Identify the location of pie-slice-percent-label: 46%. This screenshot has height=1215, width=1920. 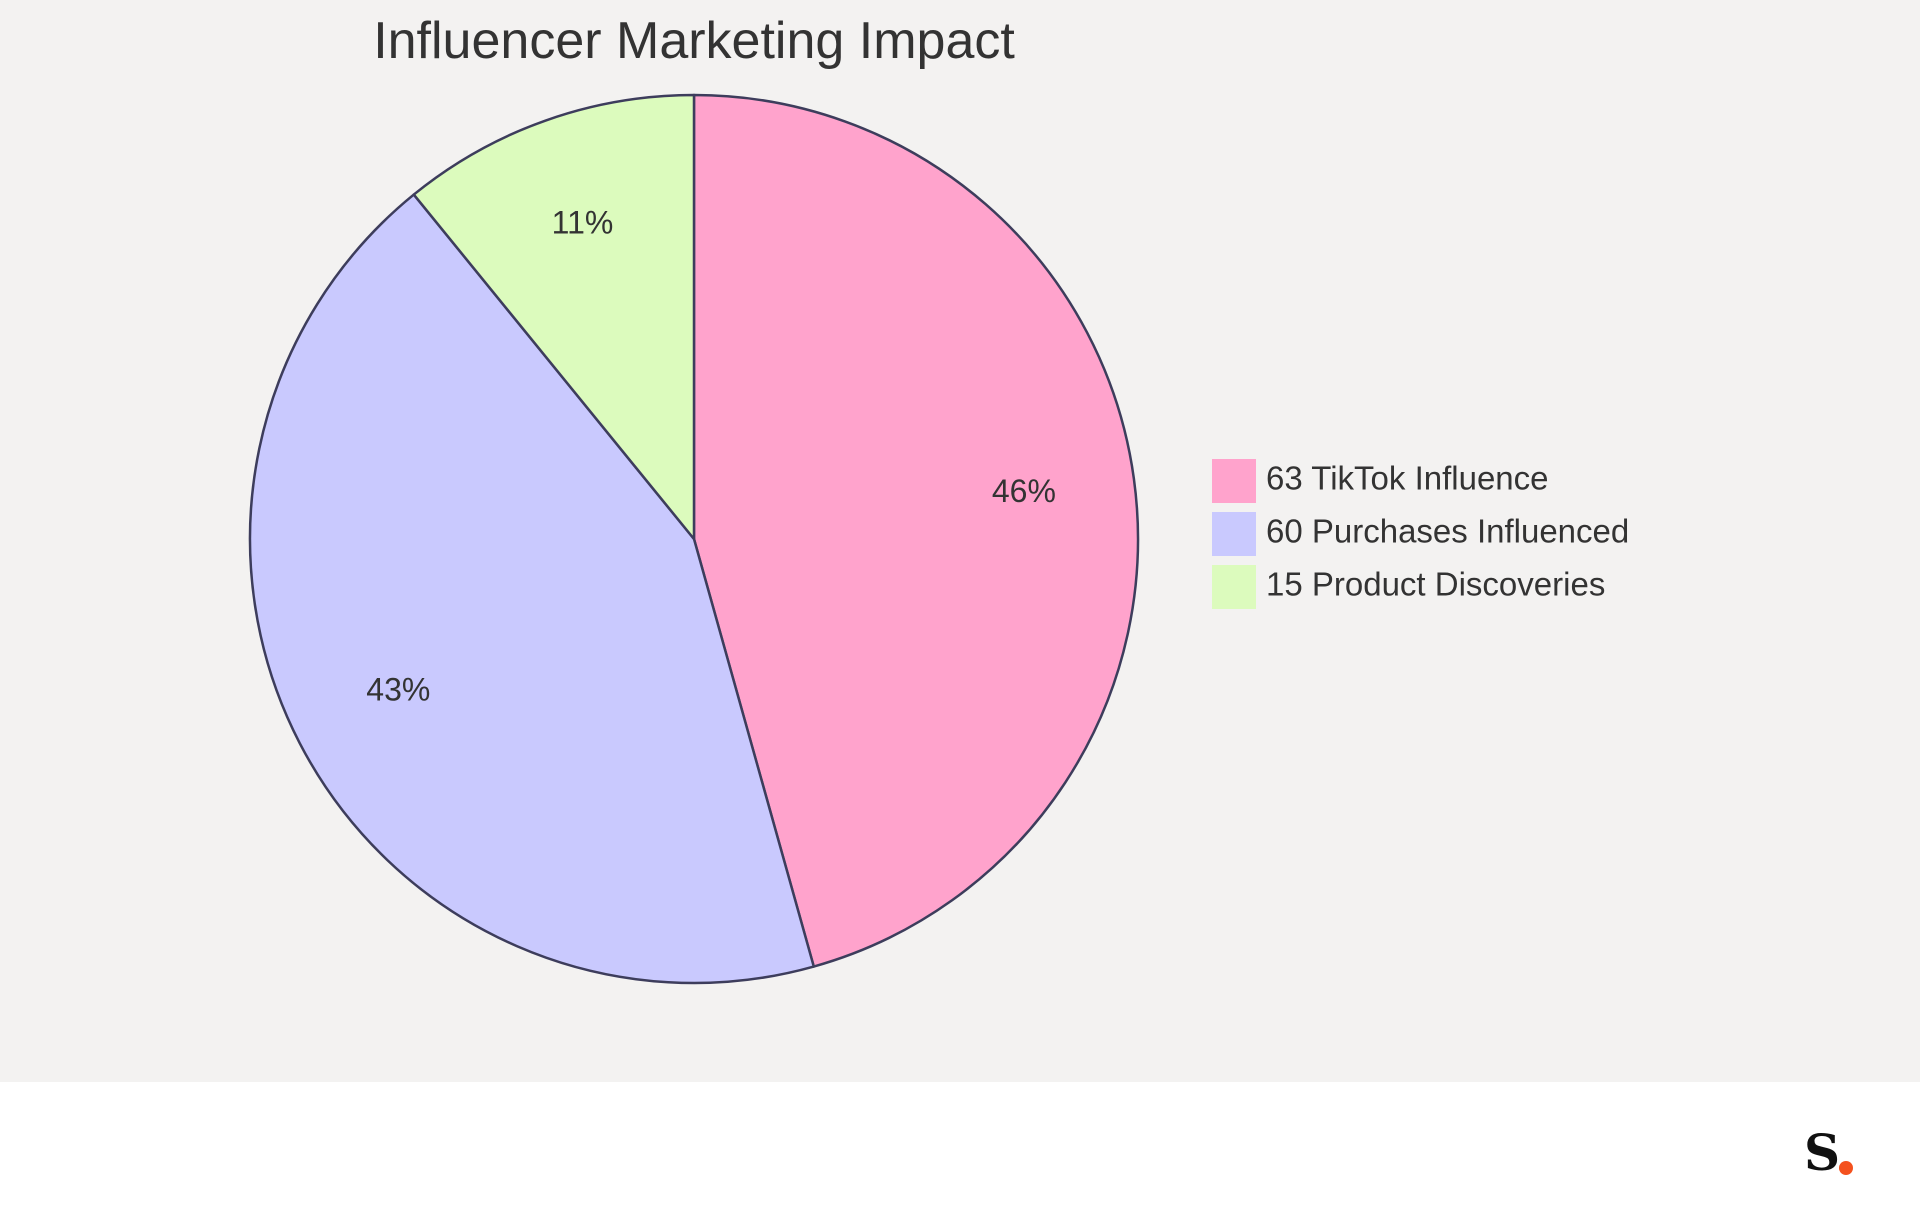
(1024, 491).